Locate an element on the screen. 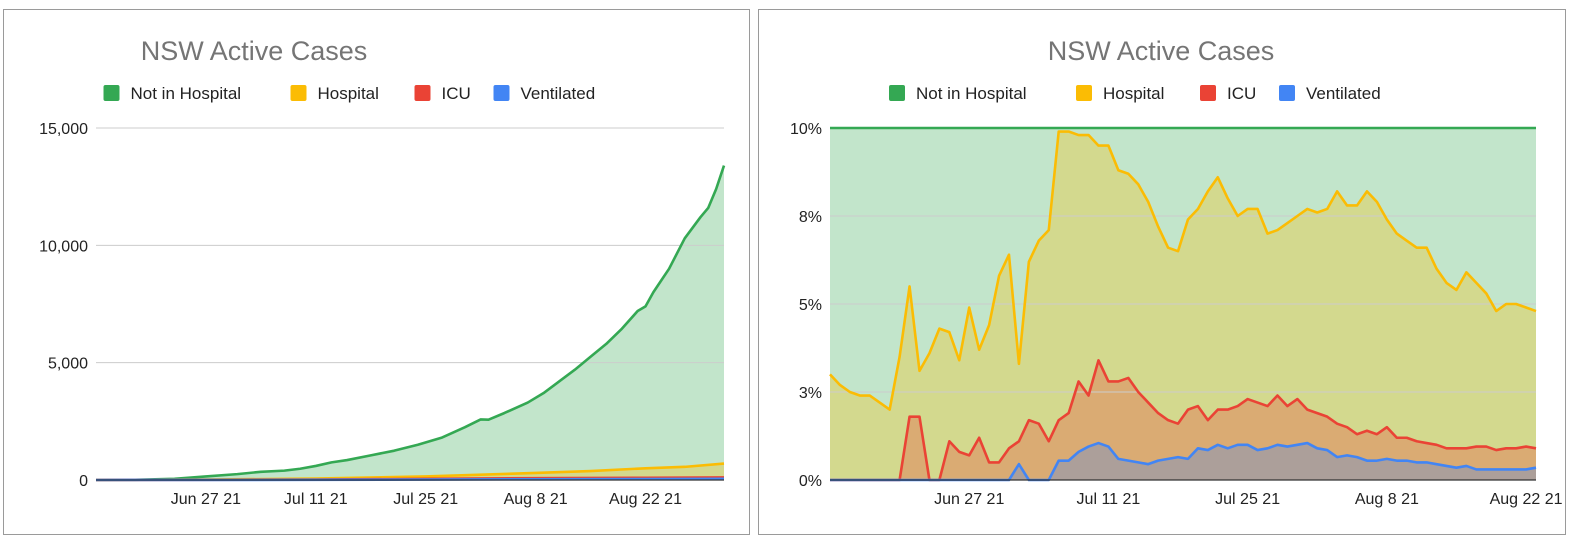  line-ventilated is located at coordinates (1183, 461).